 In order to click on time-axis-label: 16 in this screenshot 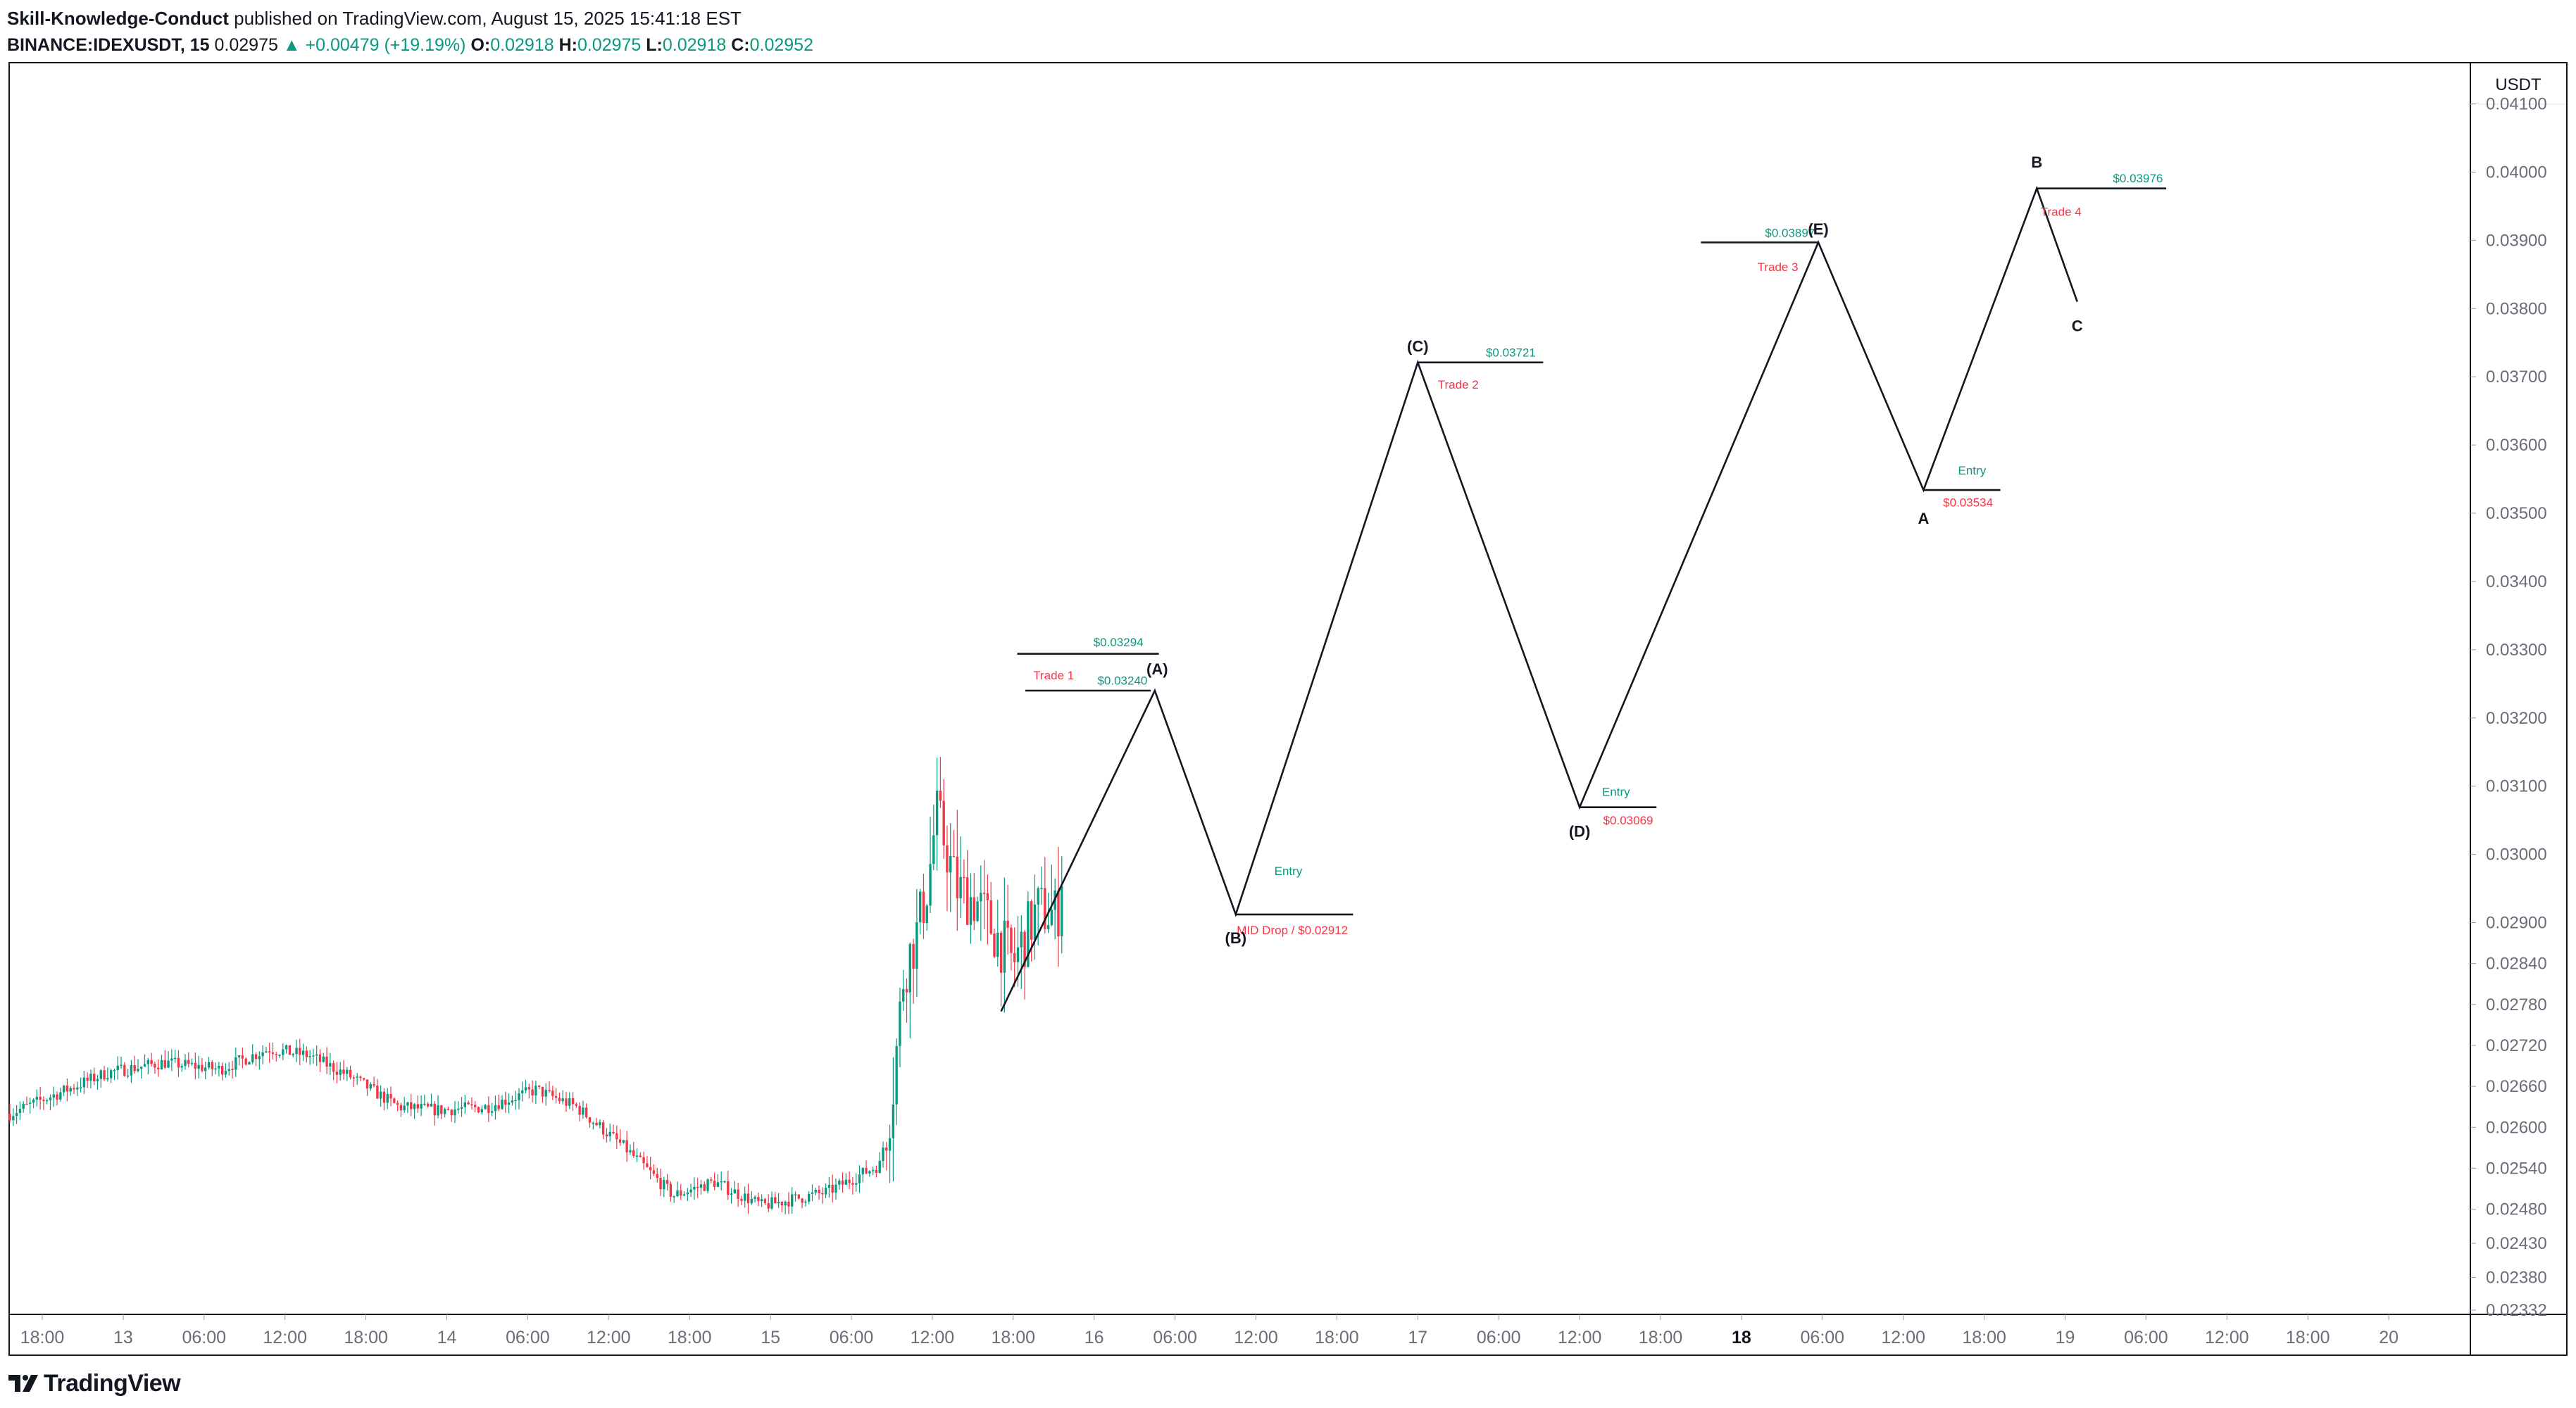, I will do `click(1094, 1337)`.